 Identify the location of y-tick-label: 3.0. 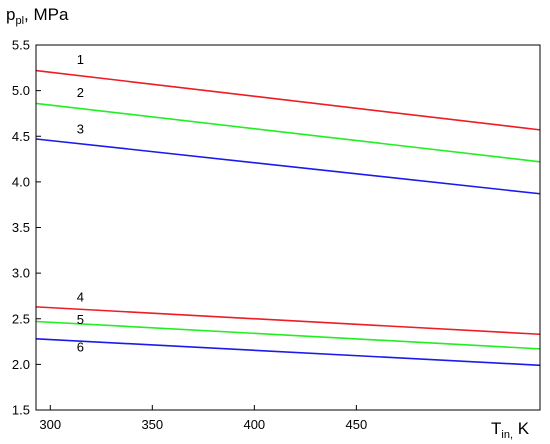
(21, 273).